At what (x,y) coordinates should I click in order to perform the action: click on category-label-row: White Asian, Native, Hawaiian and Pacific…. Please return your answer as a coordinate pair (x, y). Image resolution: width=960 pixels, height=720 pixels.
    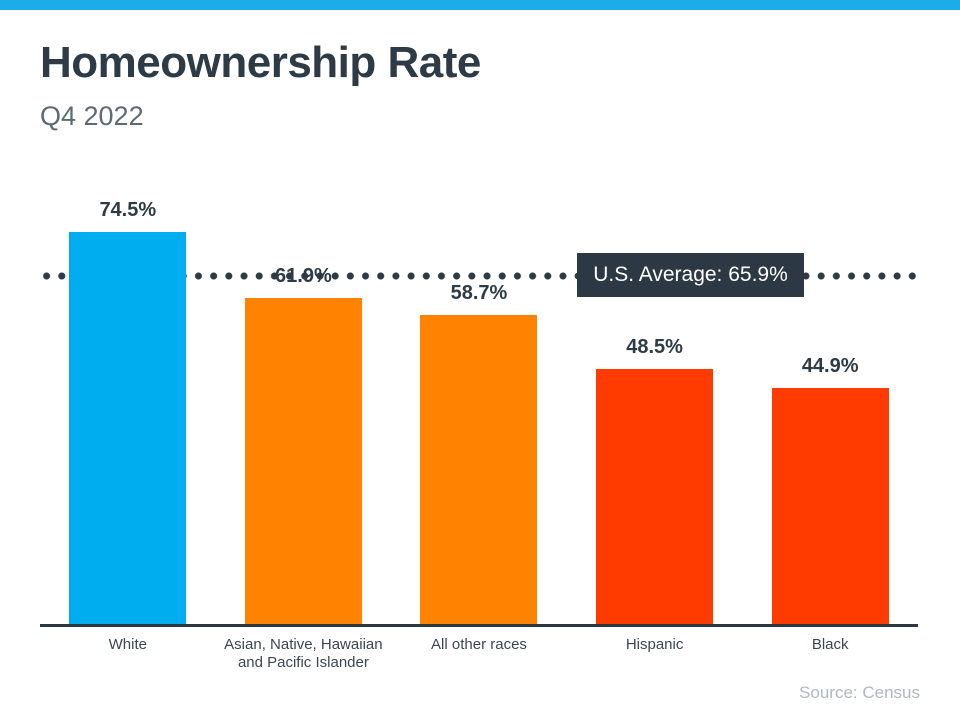
    Looking at the image, I should click on (479, 654).